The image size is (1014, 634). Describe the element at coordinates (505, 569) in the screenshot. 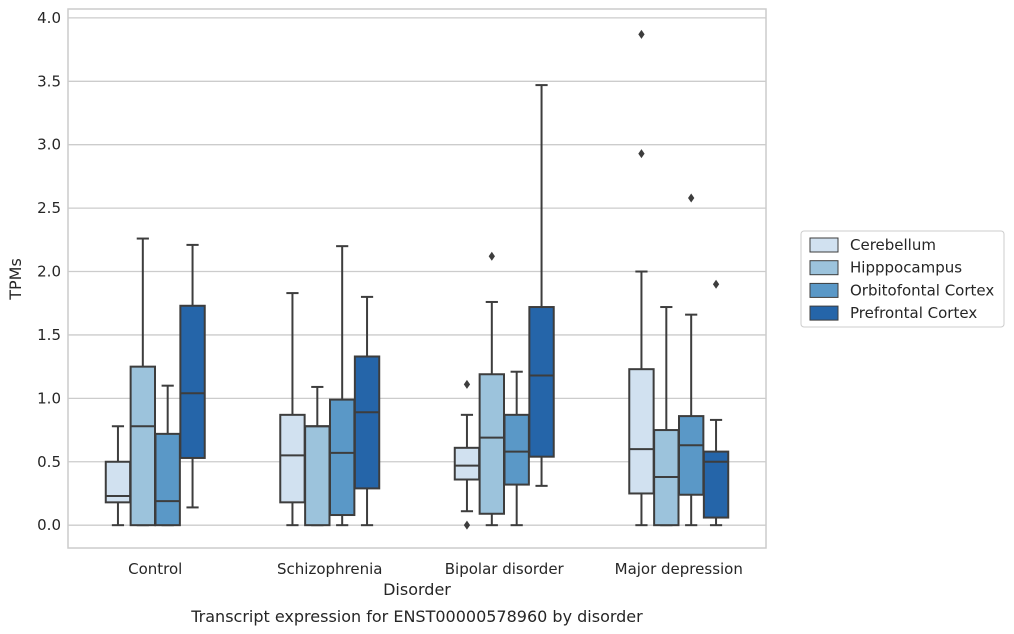

I see `x-tick-label: Bipolar disorder` at that location.